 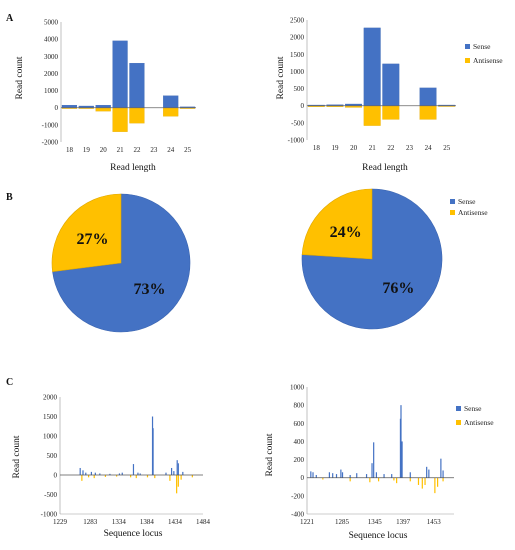 What do you see at coordinates (299, 406) in the screenshot?
I see `y-tick-label: 800` at bounding box center [299, 406].